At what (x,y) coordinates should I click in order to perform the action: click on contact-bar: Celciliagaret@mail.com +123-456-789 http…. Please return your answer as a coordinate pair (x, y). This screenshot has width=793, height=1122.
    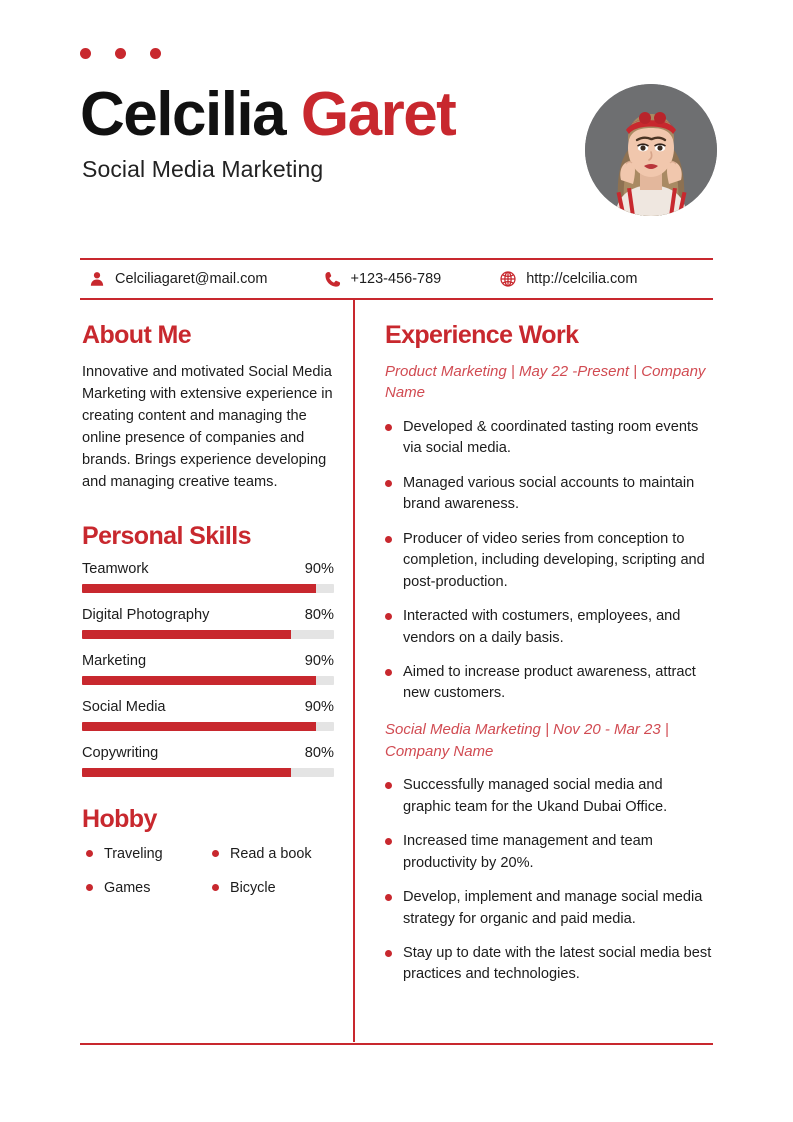
    Looking at the image, I should click on (396, 279).